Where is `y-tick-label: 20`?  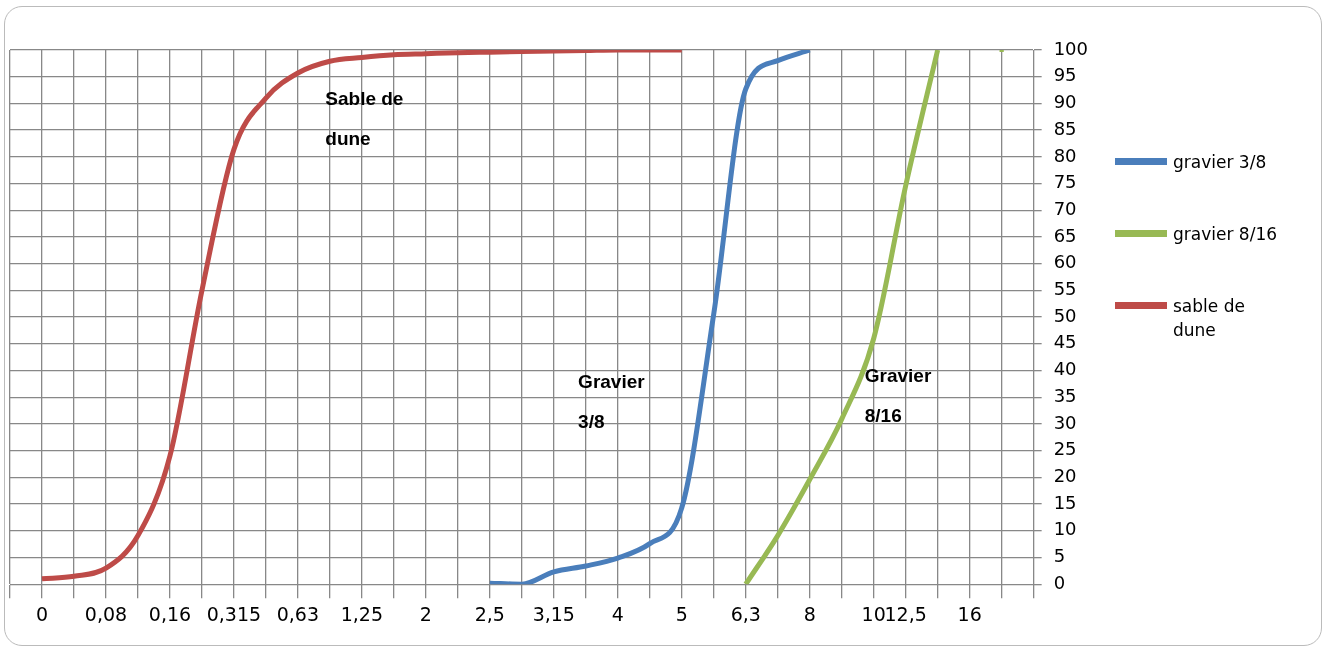 y-tick-label: 20 is located at coordinates (1065, 476).